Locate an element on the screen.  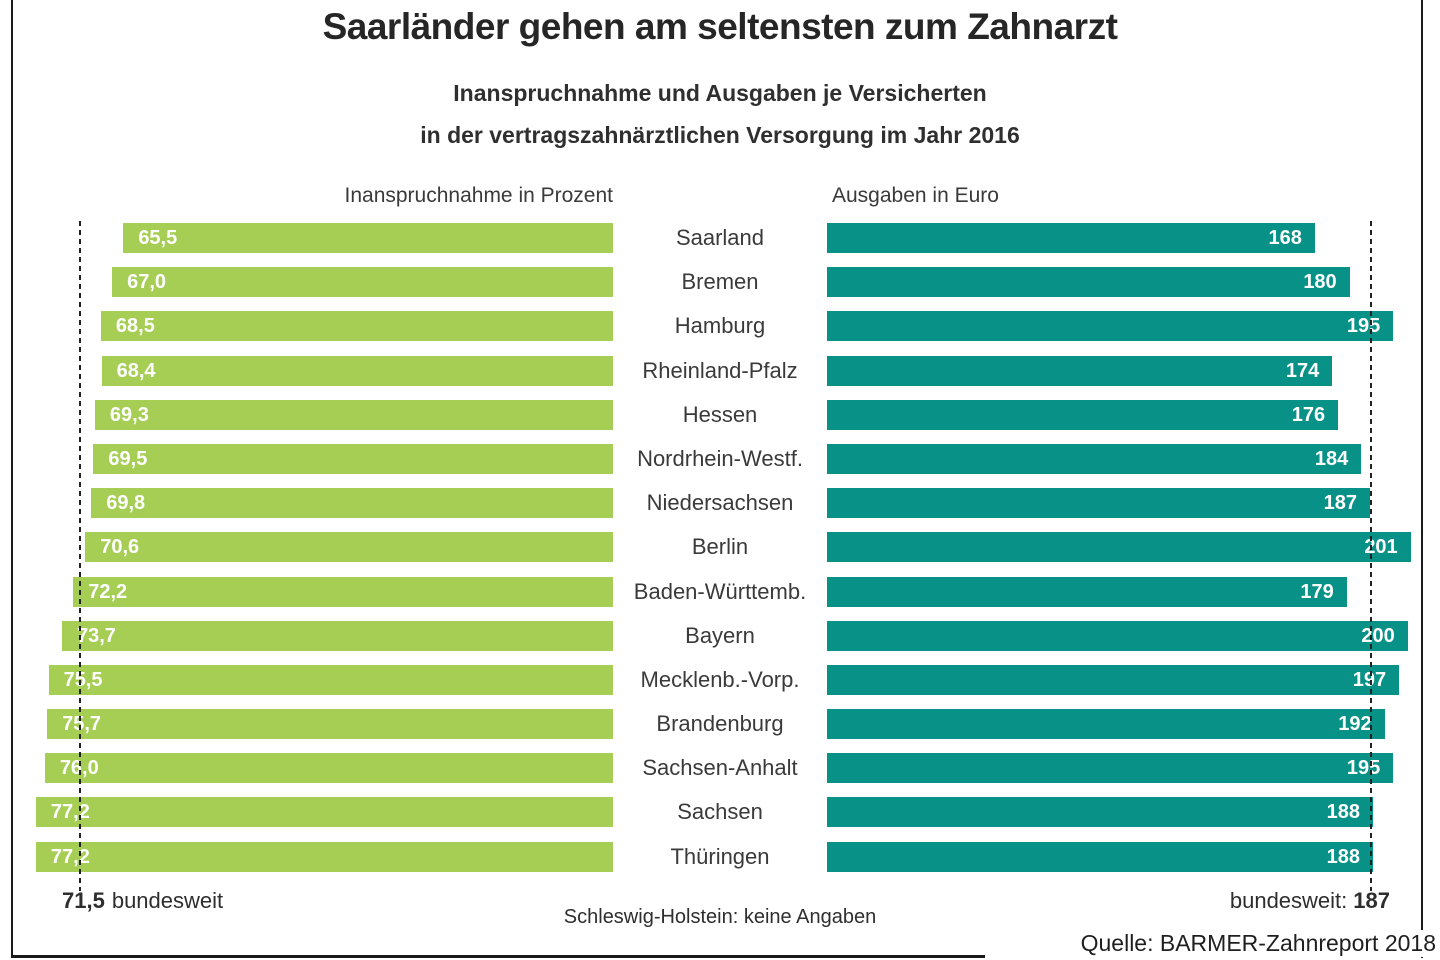
expense-bar-cell: 197 is located at coordinates (1133, 680).